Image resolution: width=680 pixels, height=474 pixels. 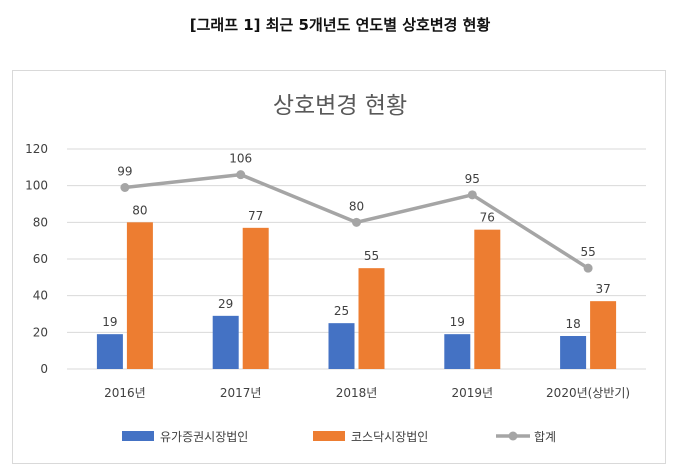 What do you see at coordinates (341, 311) in the screenshot?
I see `bar-value-label: 25` at bounding box center [341, 311].